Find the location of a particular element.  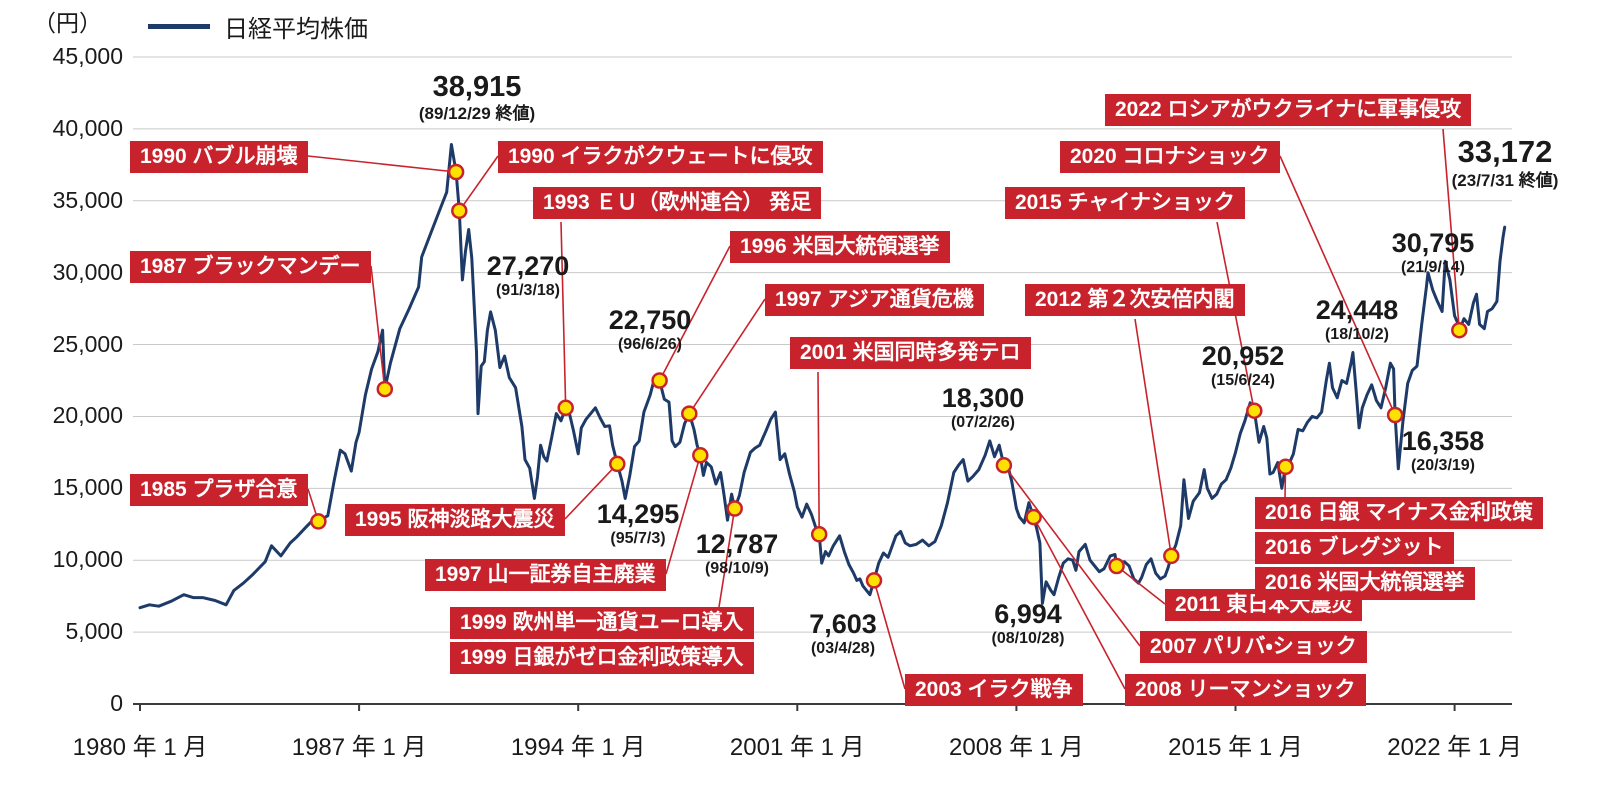

event-label-yamaichi-shutdown: 1997 山一証券自主廃業 is located at coordinates (545, 576).